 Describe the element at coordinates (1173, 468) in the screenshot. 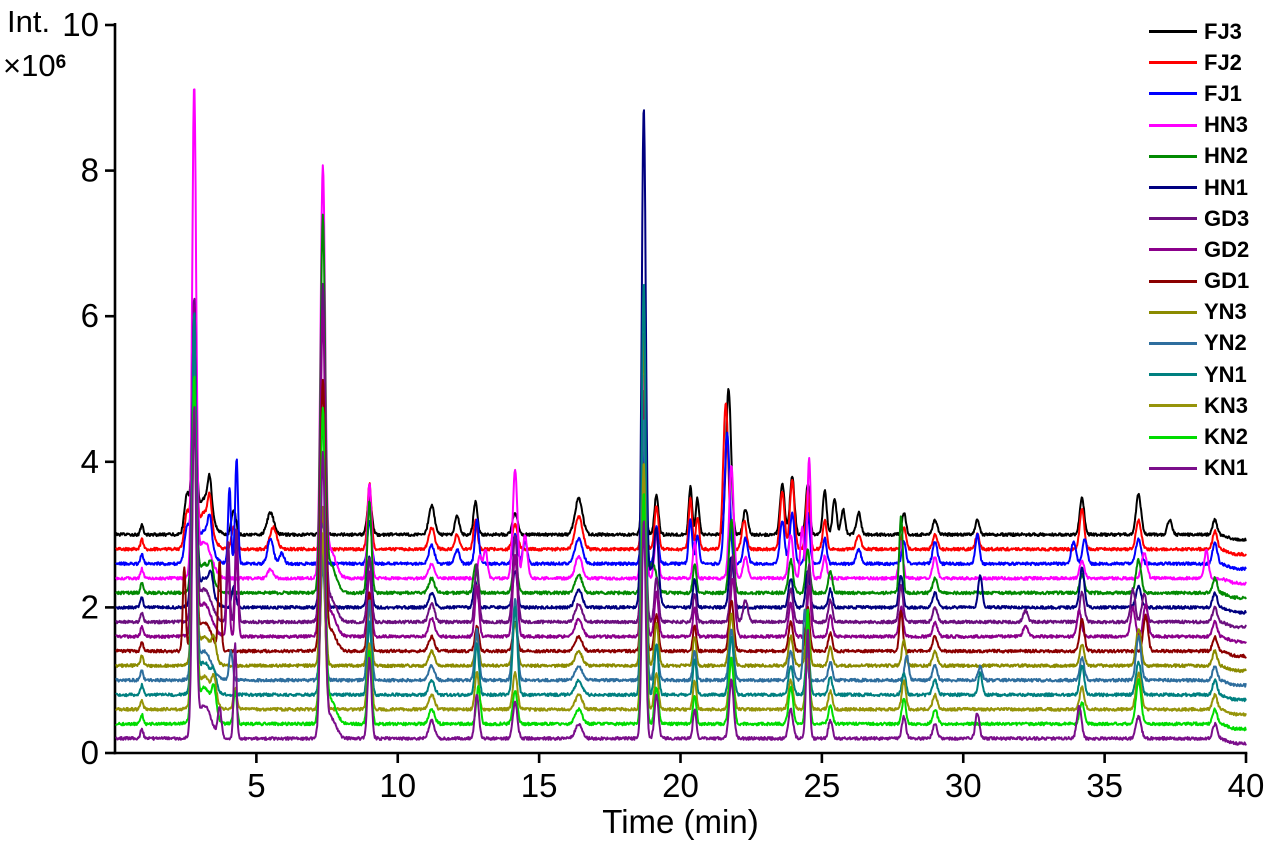

I see `legend-line-KN1` at that location.